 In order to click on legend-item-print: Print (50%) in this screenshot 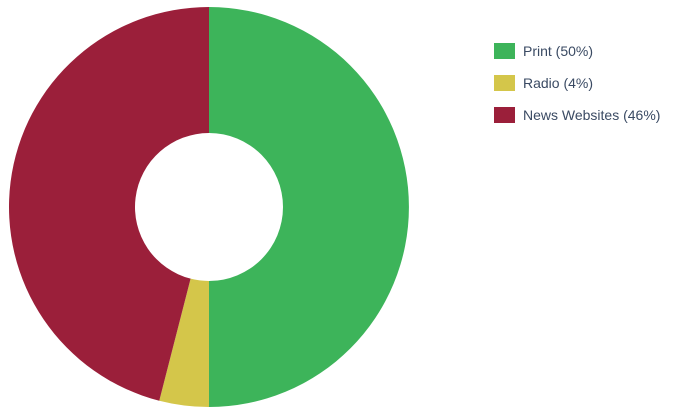, I will do `click(577, 51)`.